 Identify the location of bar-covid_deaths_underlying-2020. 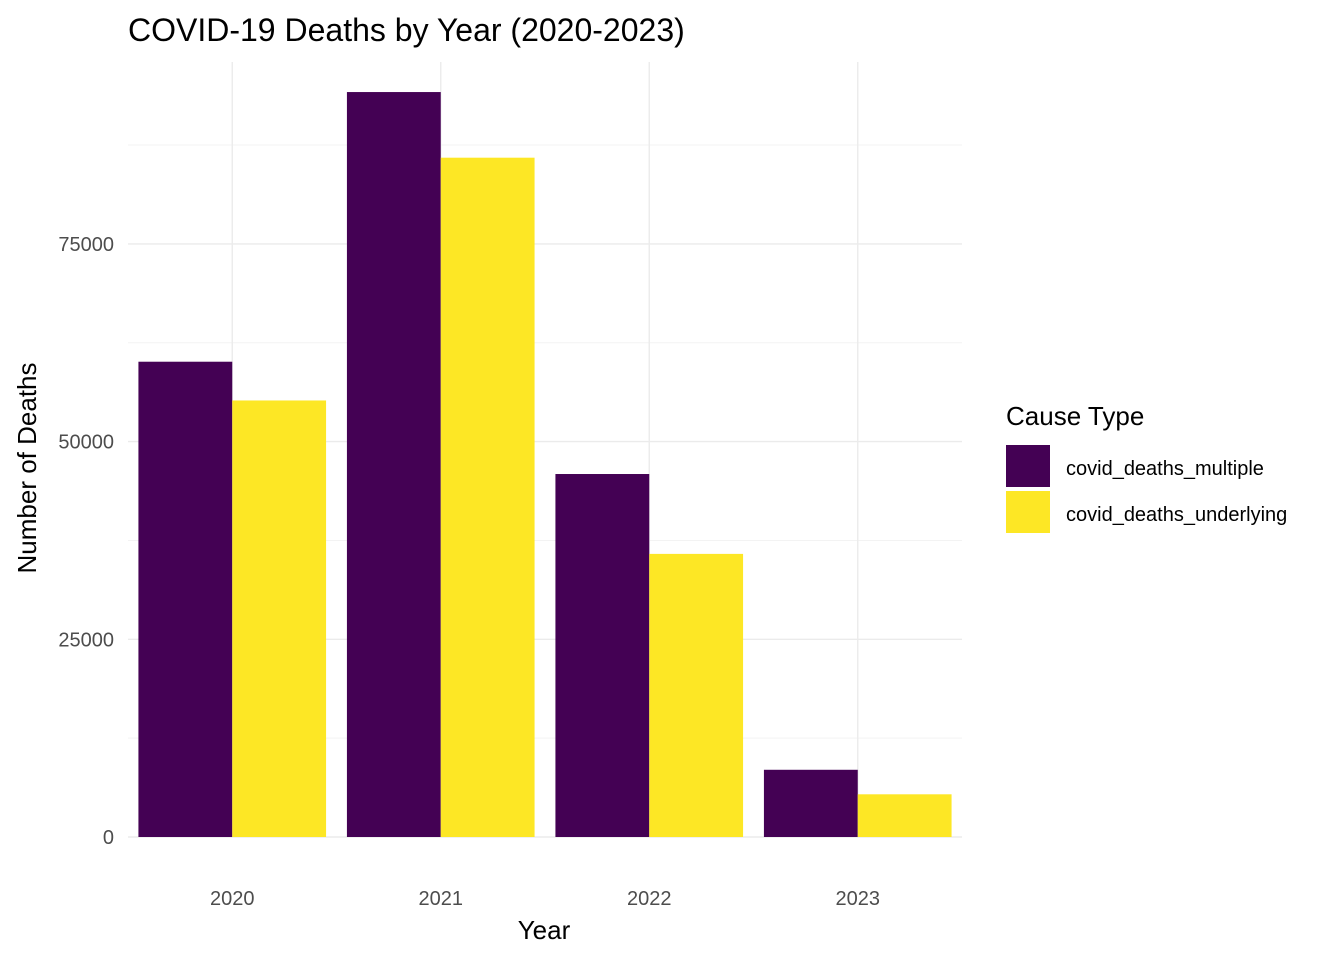
(279, 618).